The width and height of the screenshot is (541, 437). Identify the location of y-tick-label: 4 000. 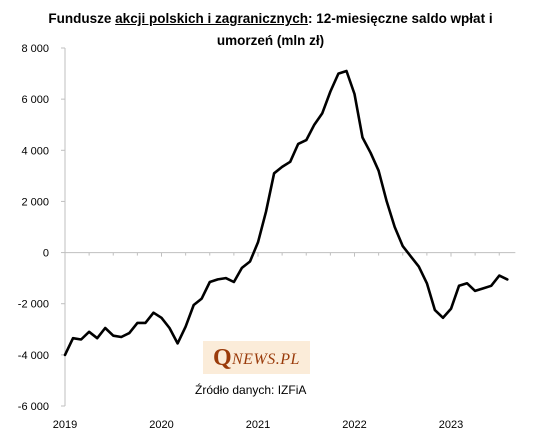
(35, 151).